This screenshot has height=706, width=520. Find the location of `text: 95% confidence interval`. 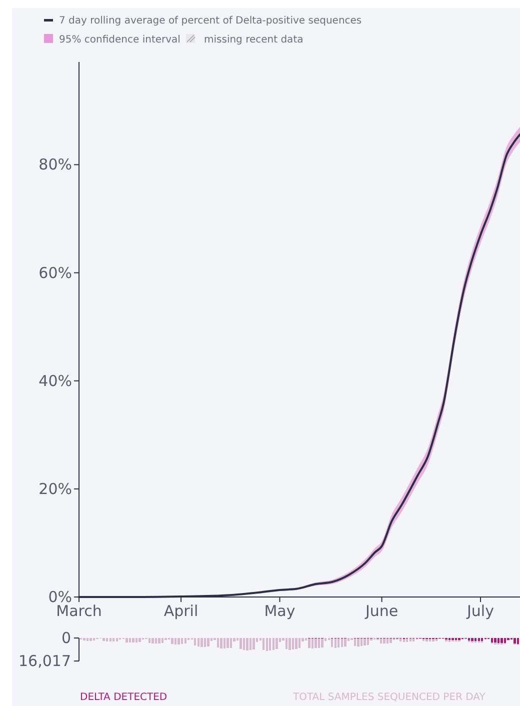

text: 95% confidence interval is located at coordinates (119, 40).